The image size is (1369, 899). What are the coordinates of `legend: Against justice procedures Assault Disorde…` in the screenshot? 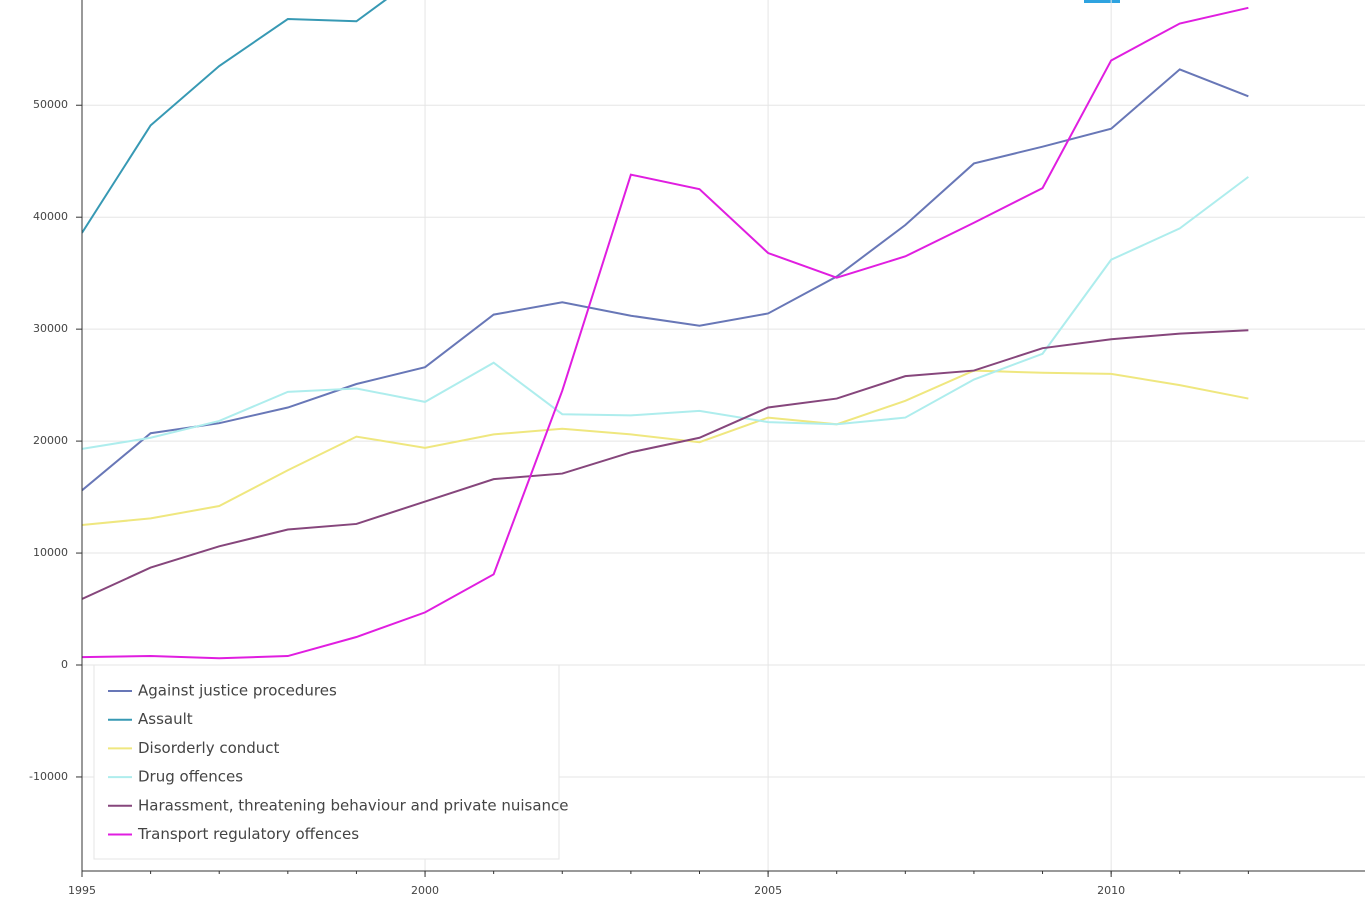 It's located at (331, 762).